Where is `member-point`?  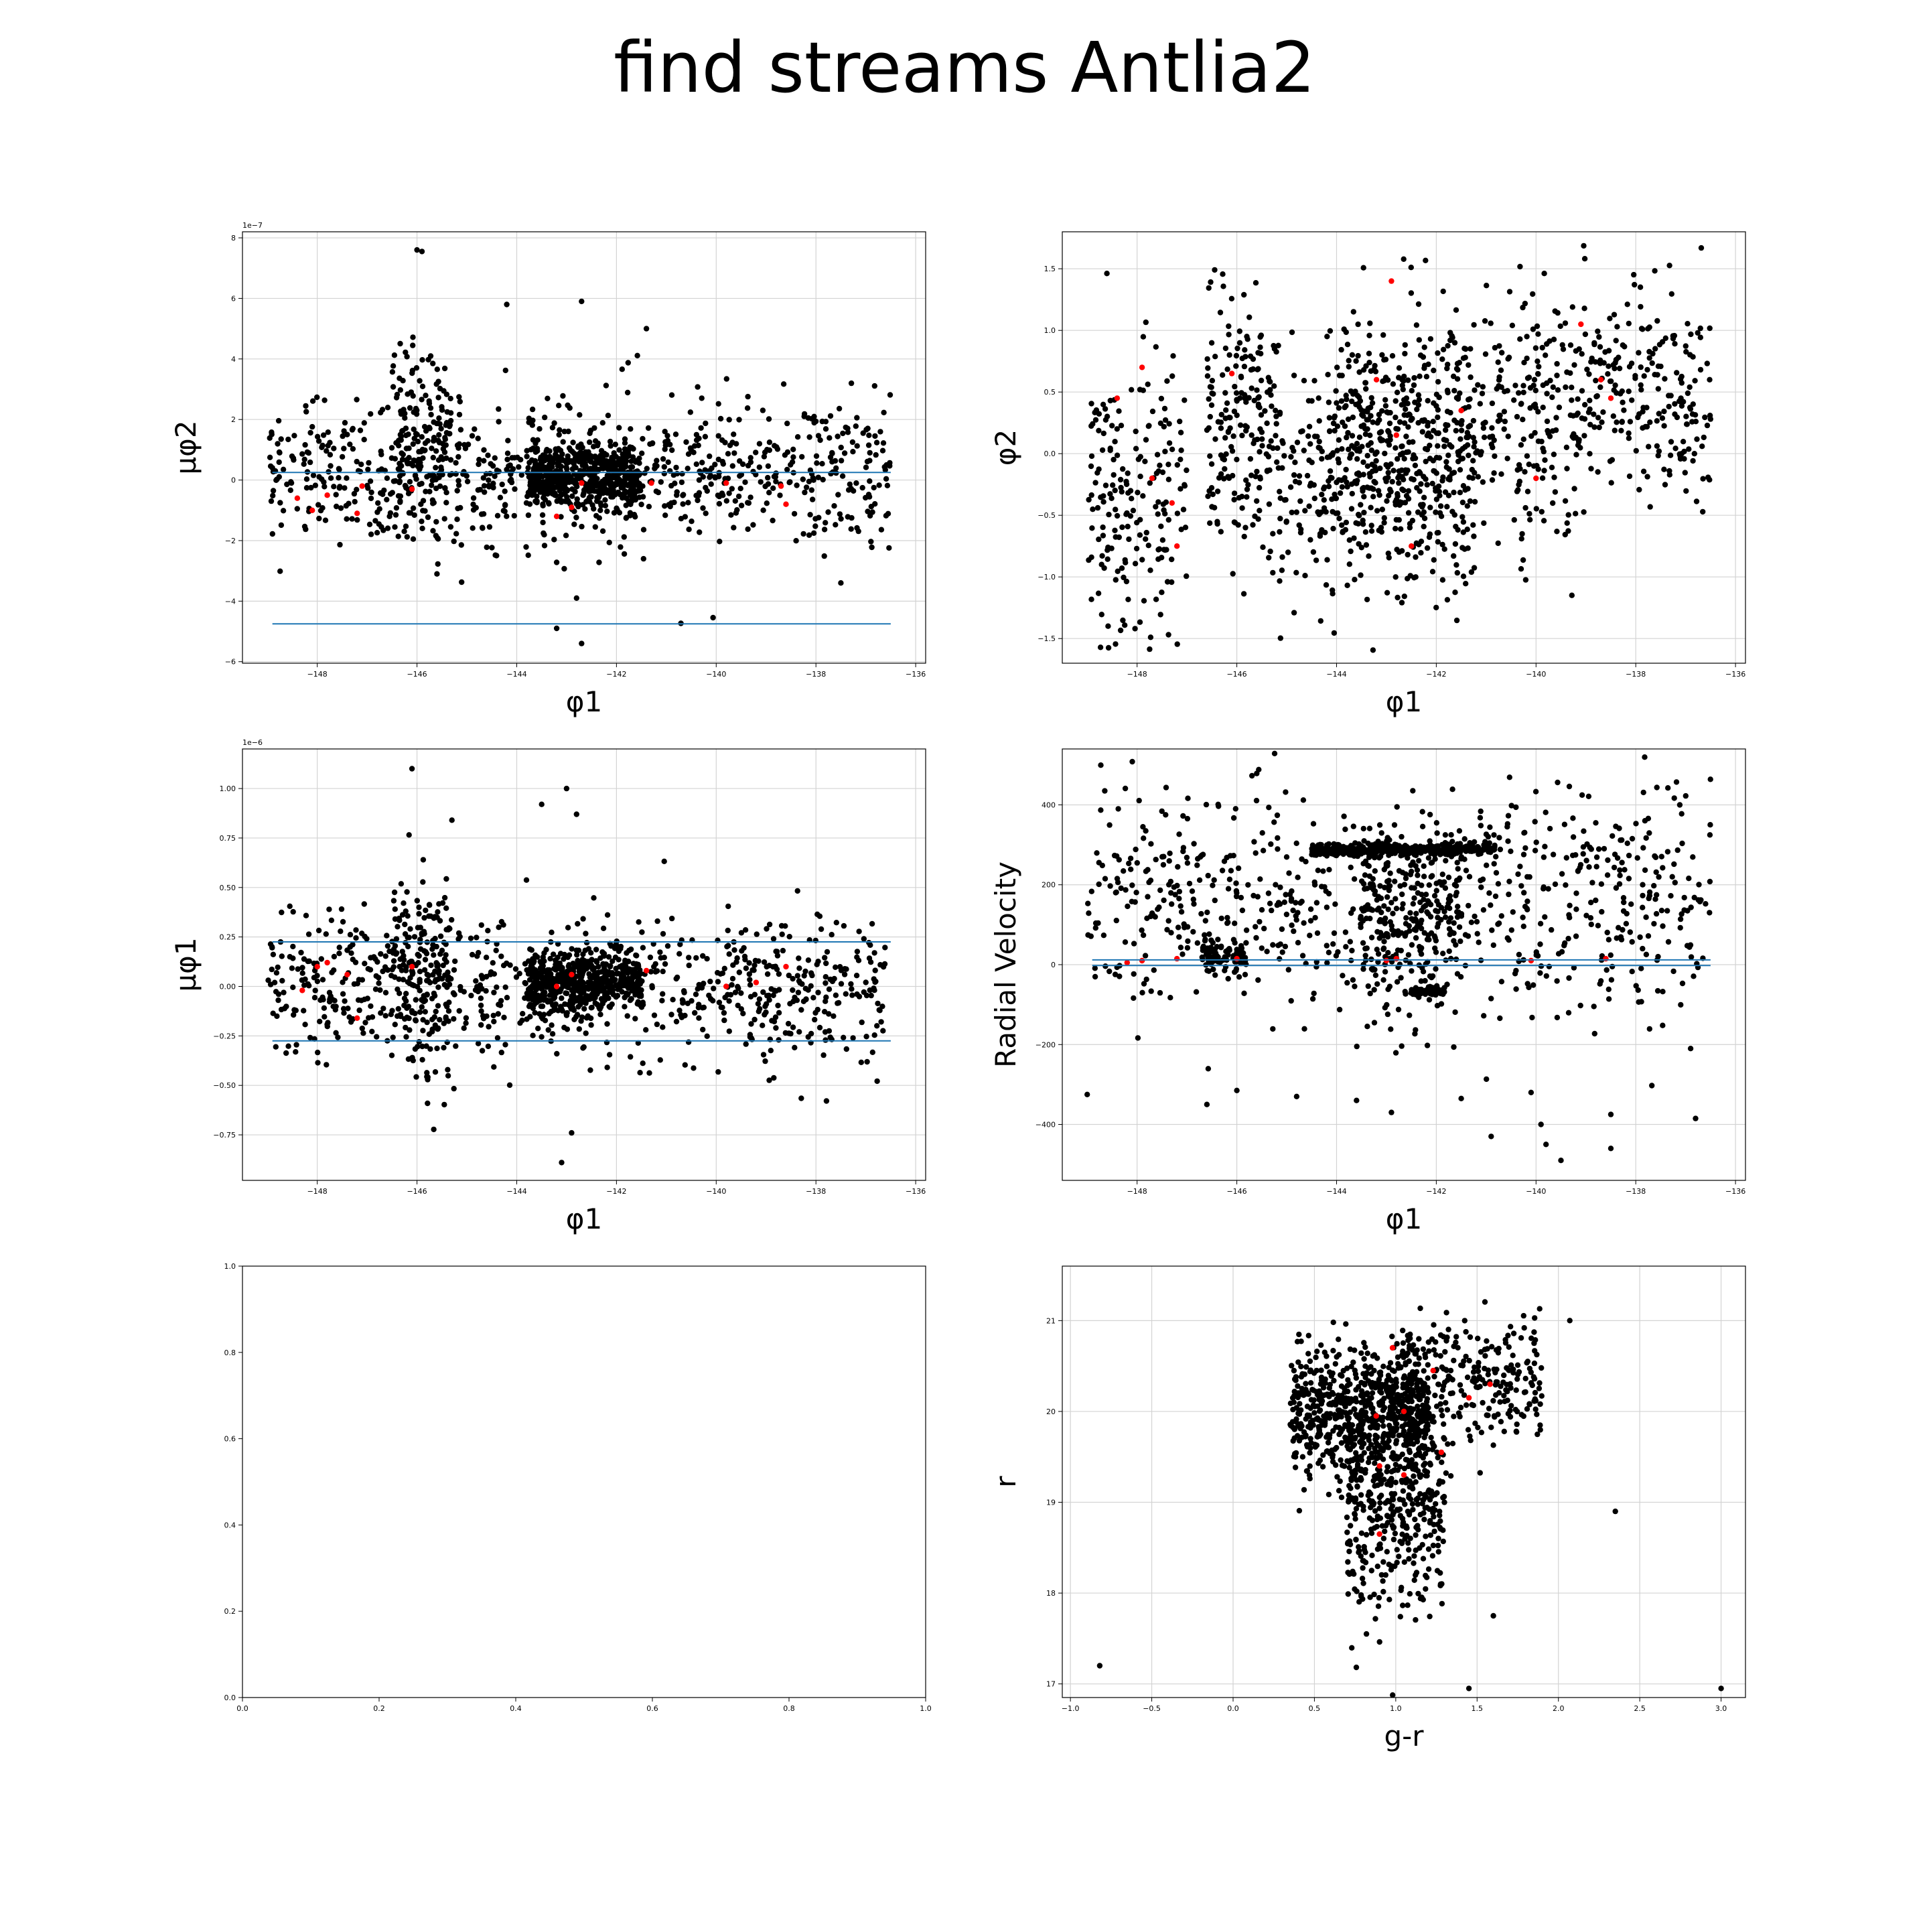
member-point is located at coordinates (756, 982).